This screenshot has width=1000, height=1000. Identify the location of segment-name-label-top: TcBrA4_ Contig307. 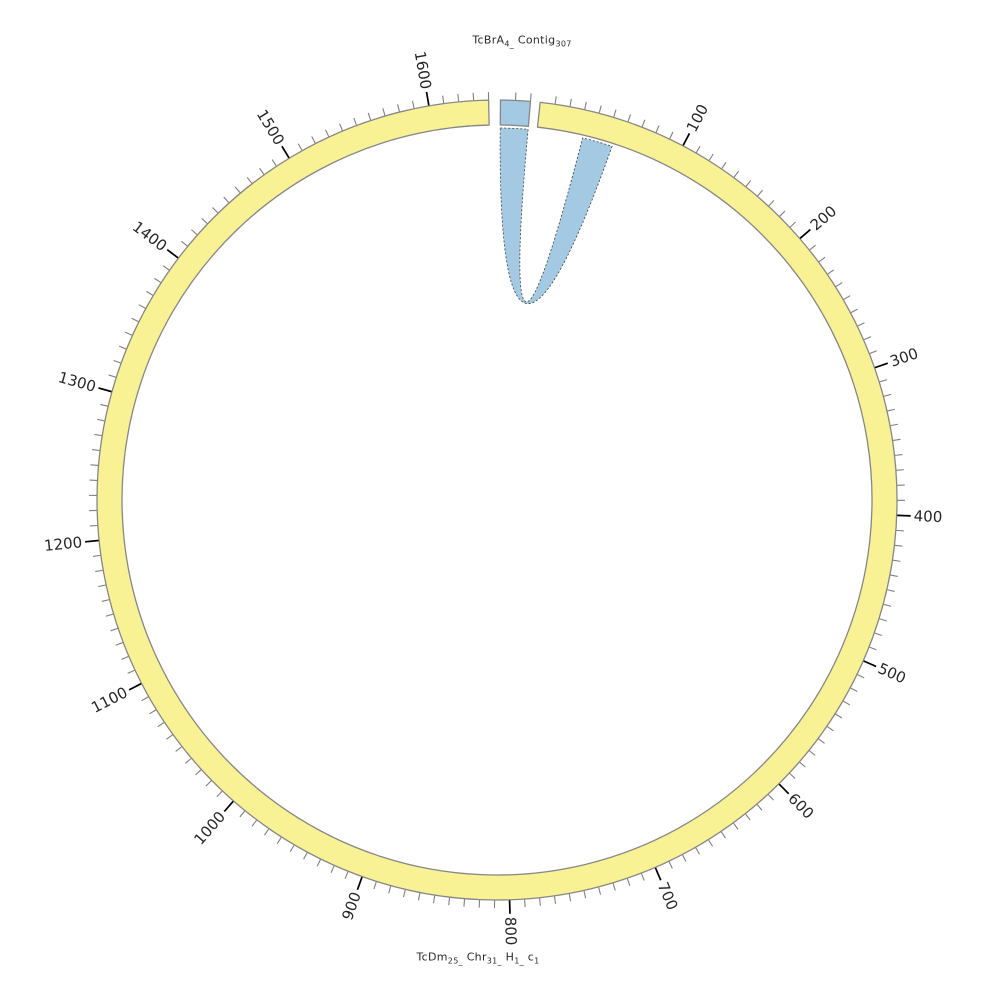
(521, 41).